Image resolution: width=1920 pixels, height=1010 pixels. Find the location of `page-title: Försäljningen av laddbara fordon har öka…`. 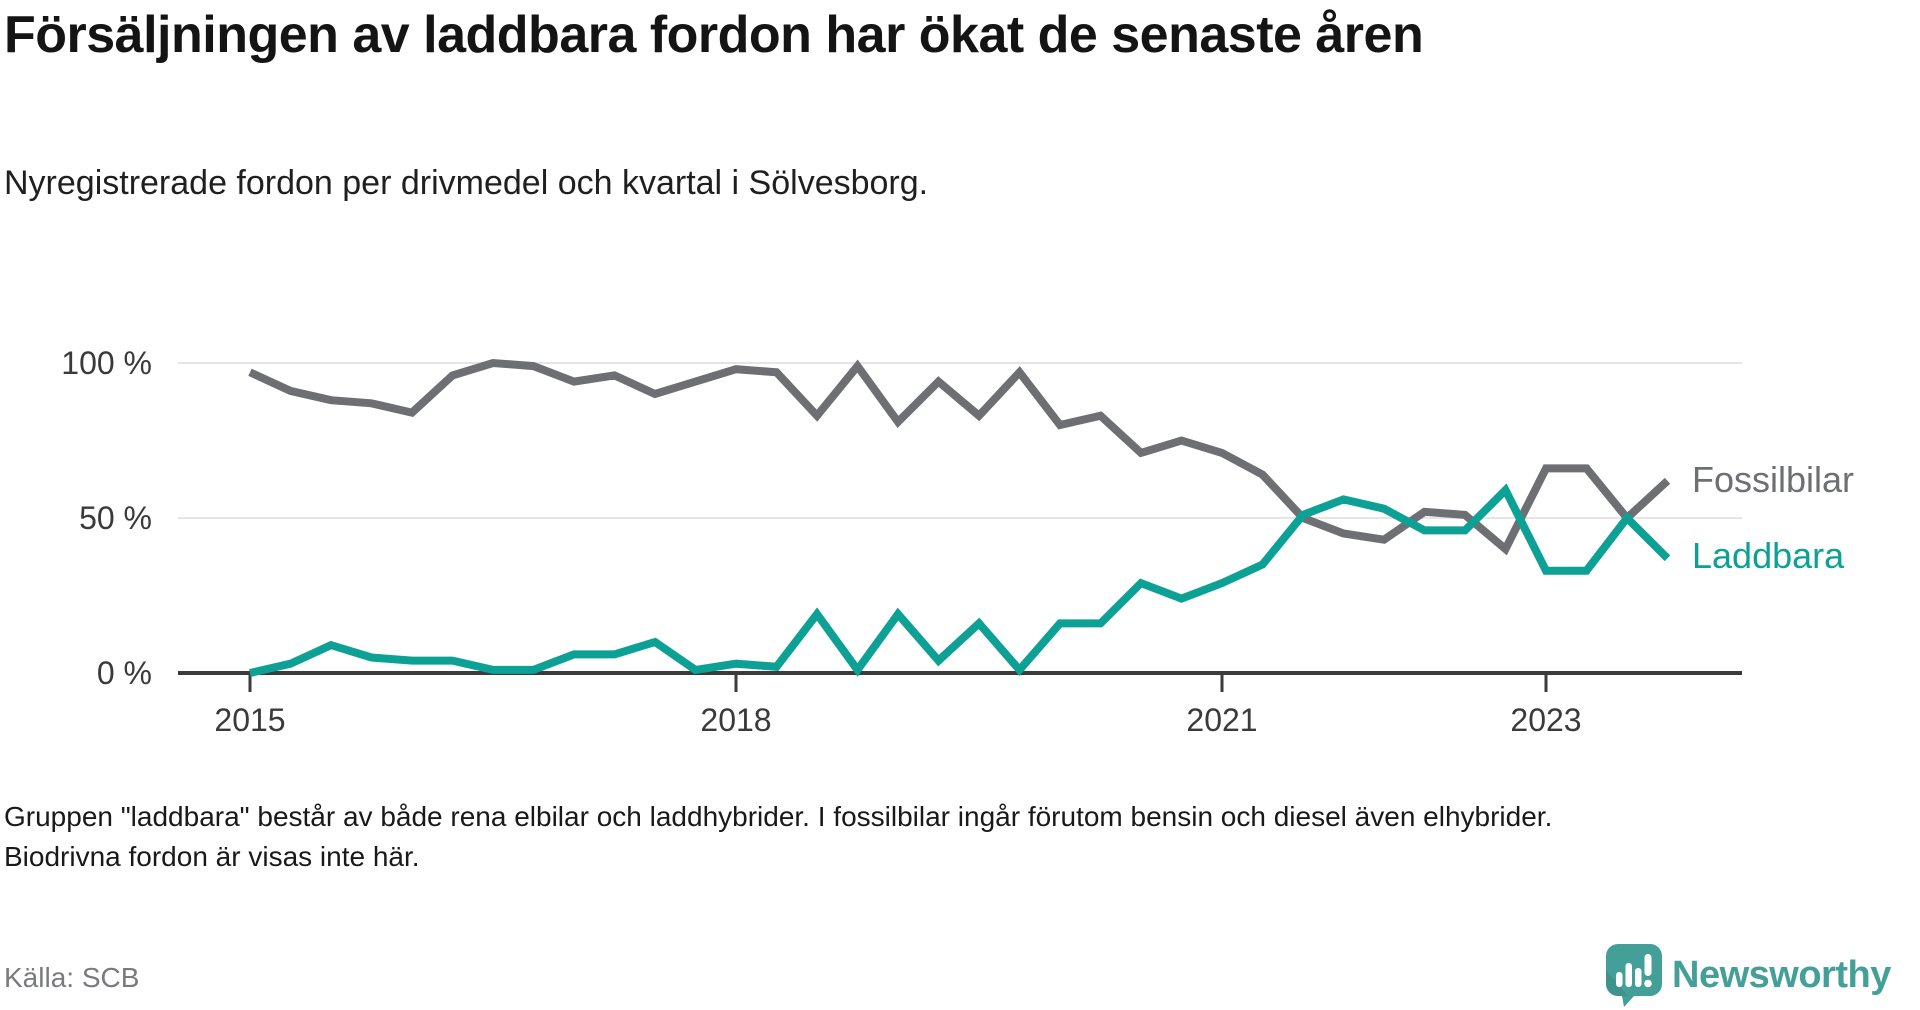

page-title: Försäljningen av laddbara fordon har öka… is located at coordinates (714, 35).